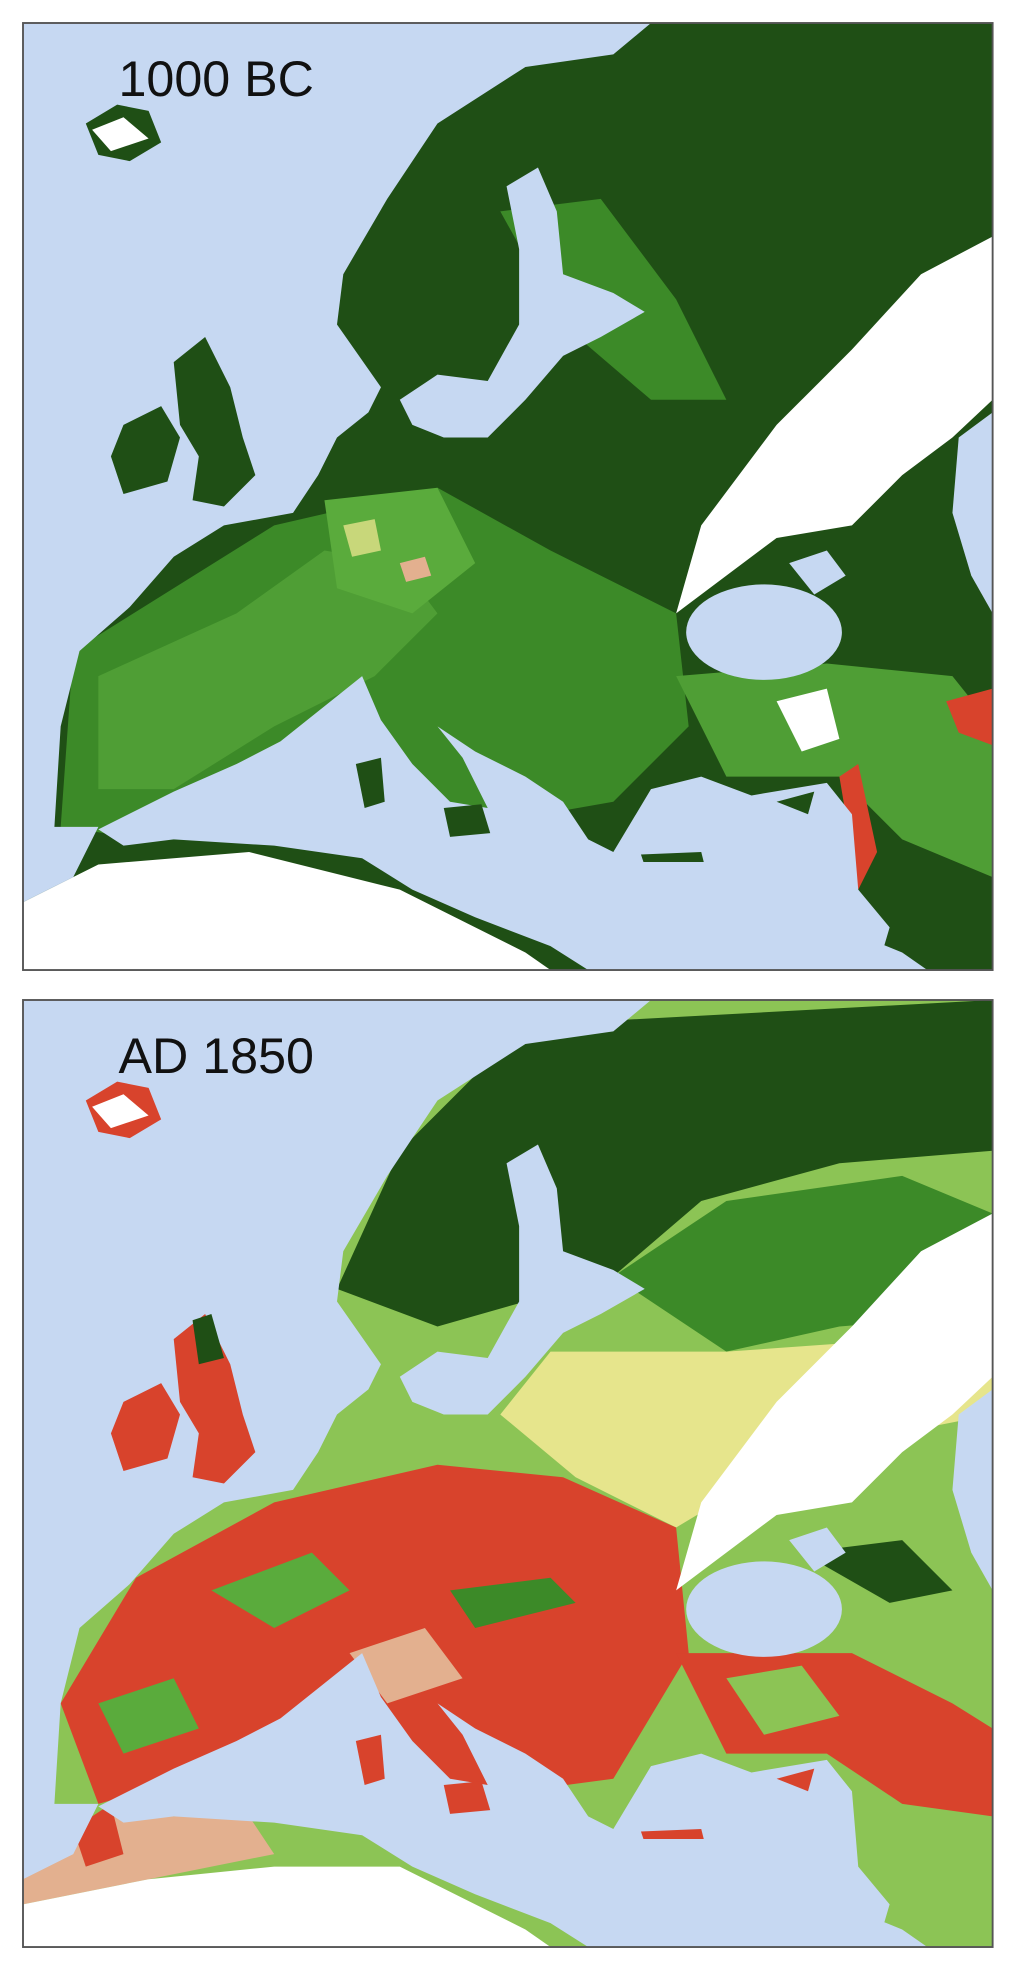 The width and height of the screenshot is (1015, 1980). I want to click on panel-label: AD 1850, so click(216, 1056).